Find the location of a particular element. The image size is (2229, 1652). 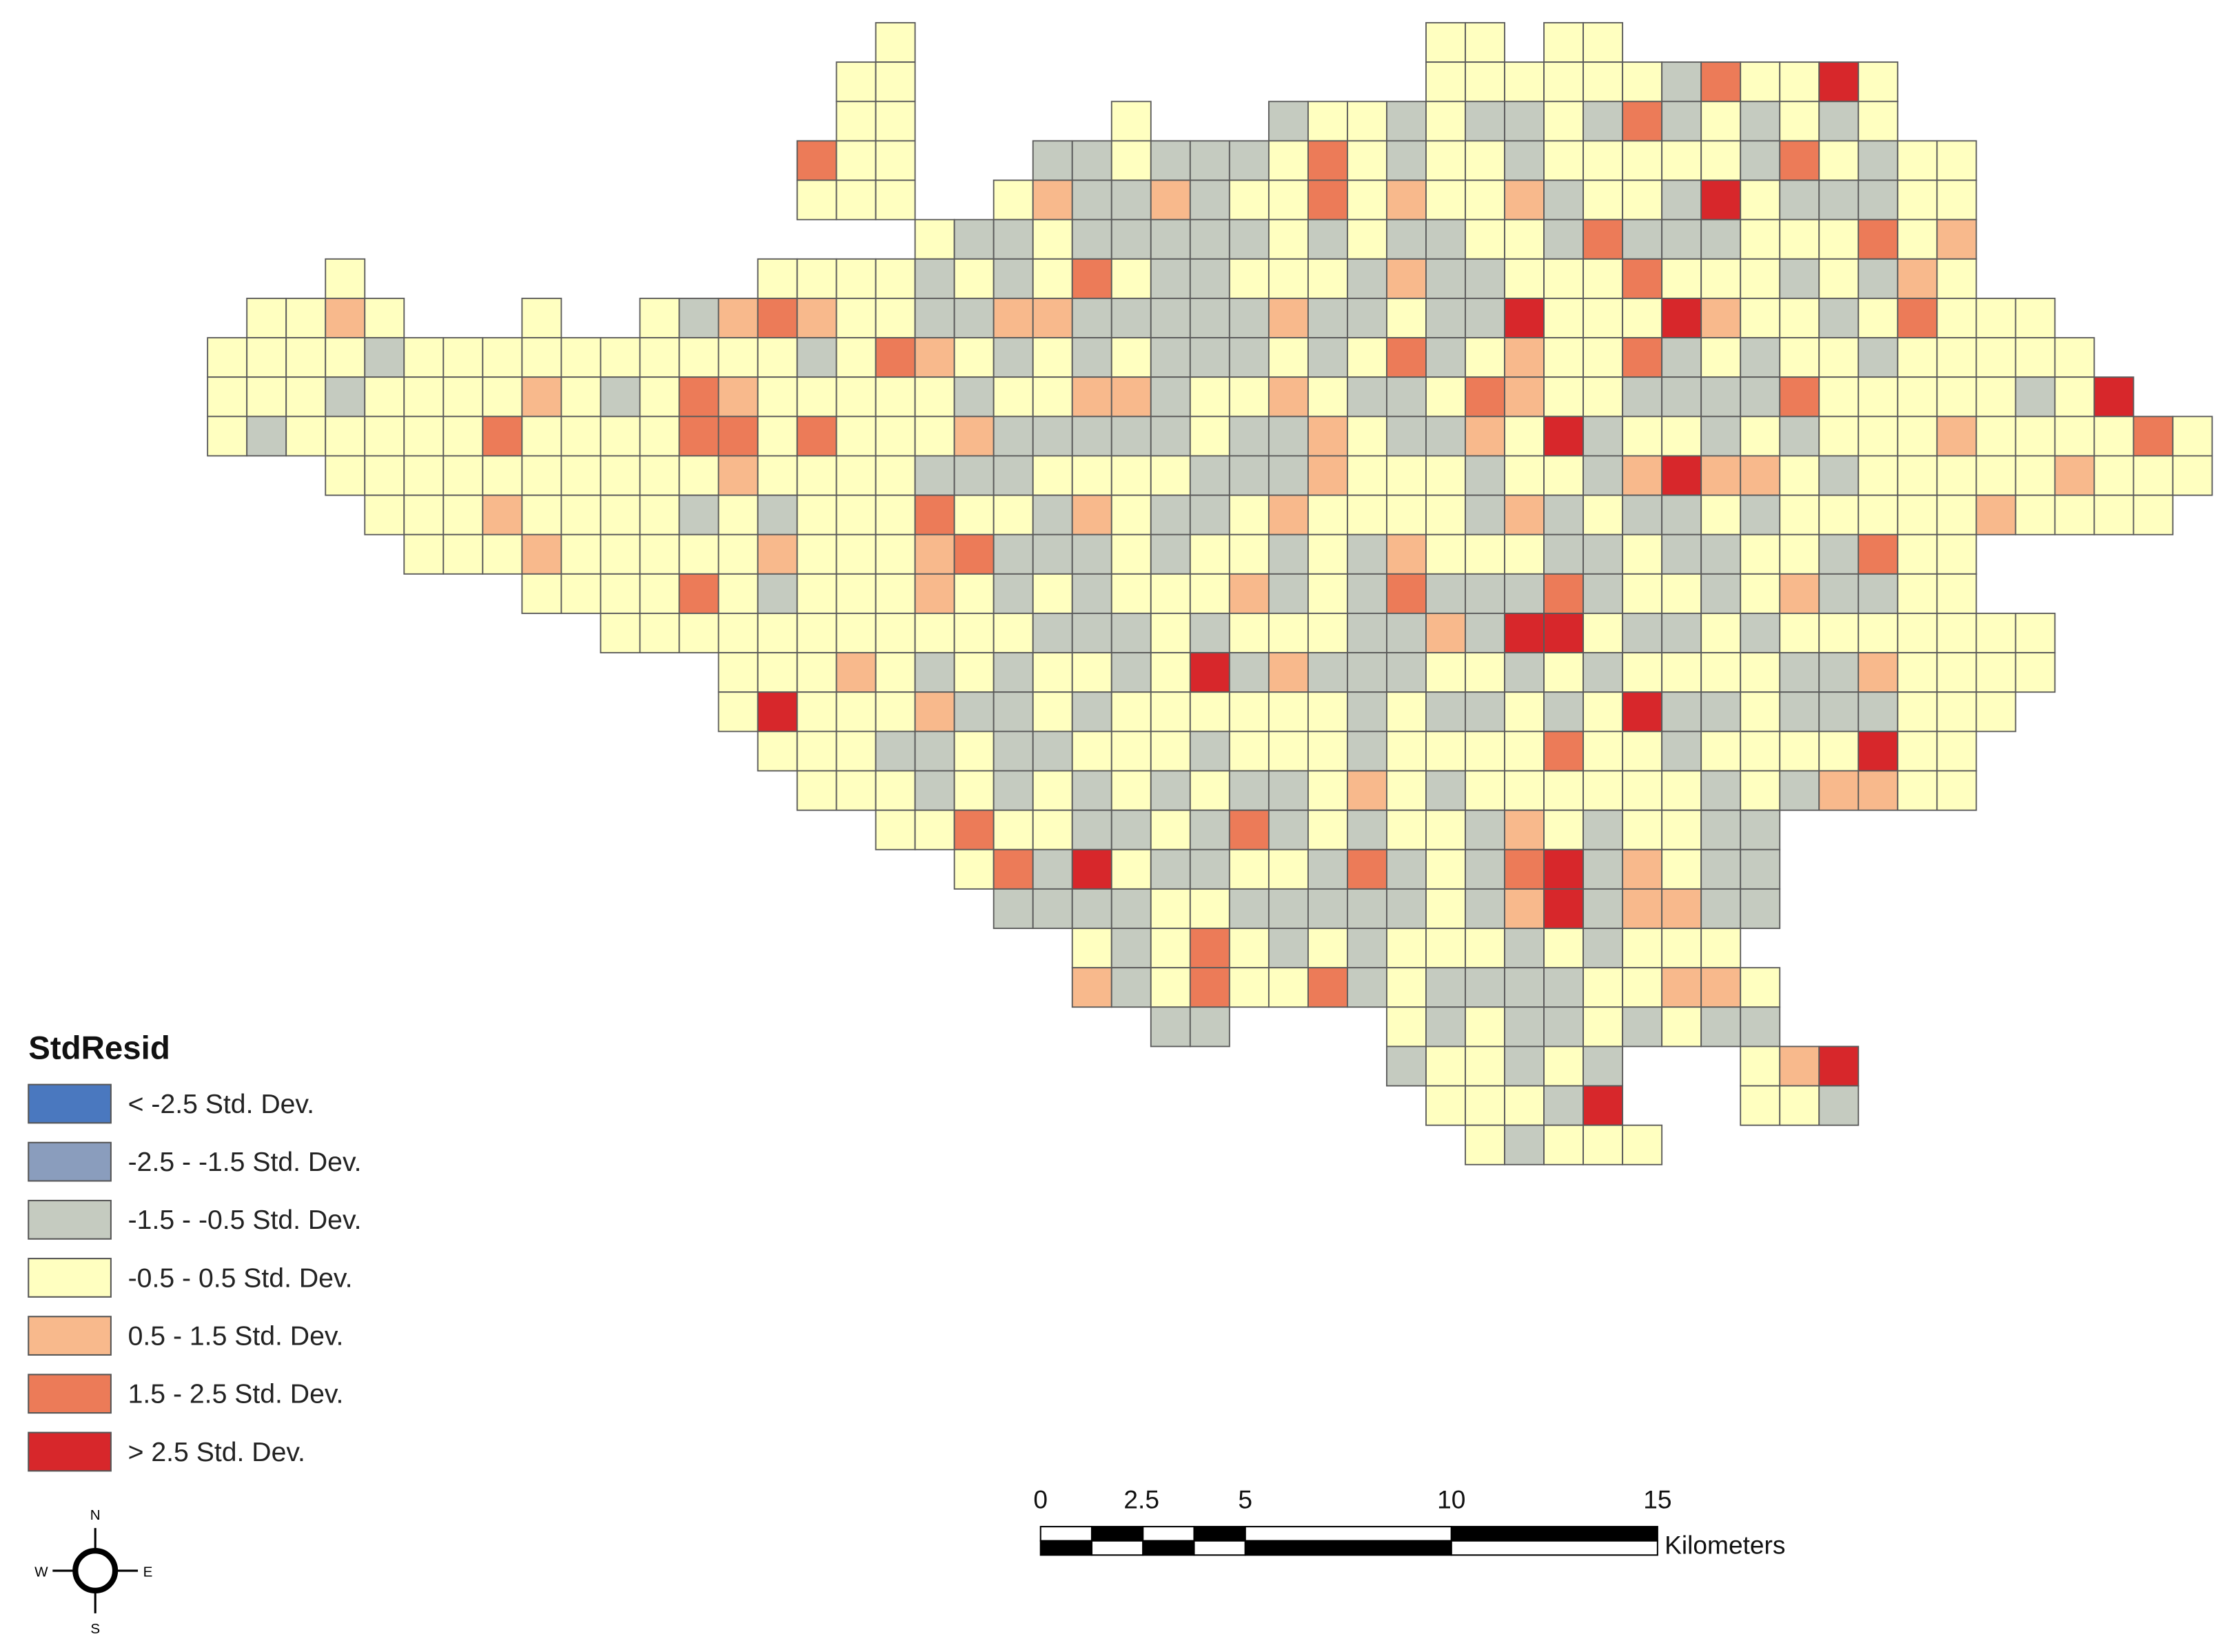

scale-tick-label: 15 is located at coordinates (1657, 1499).